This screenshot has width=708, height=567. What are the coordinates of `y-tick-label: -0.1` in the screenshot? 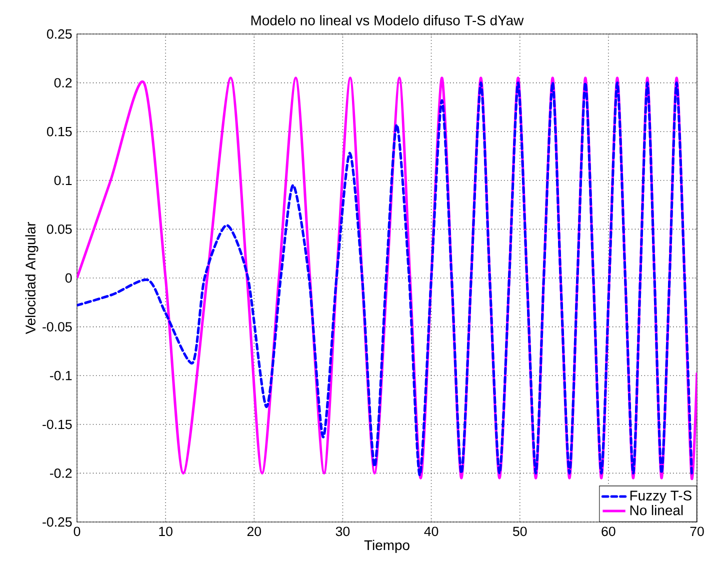 It's located at (61, 375).